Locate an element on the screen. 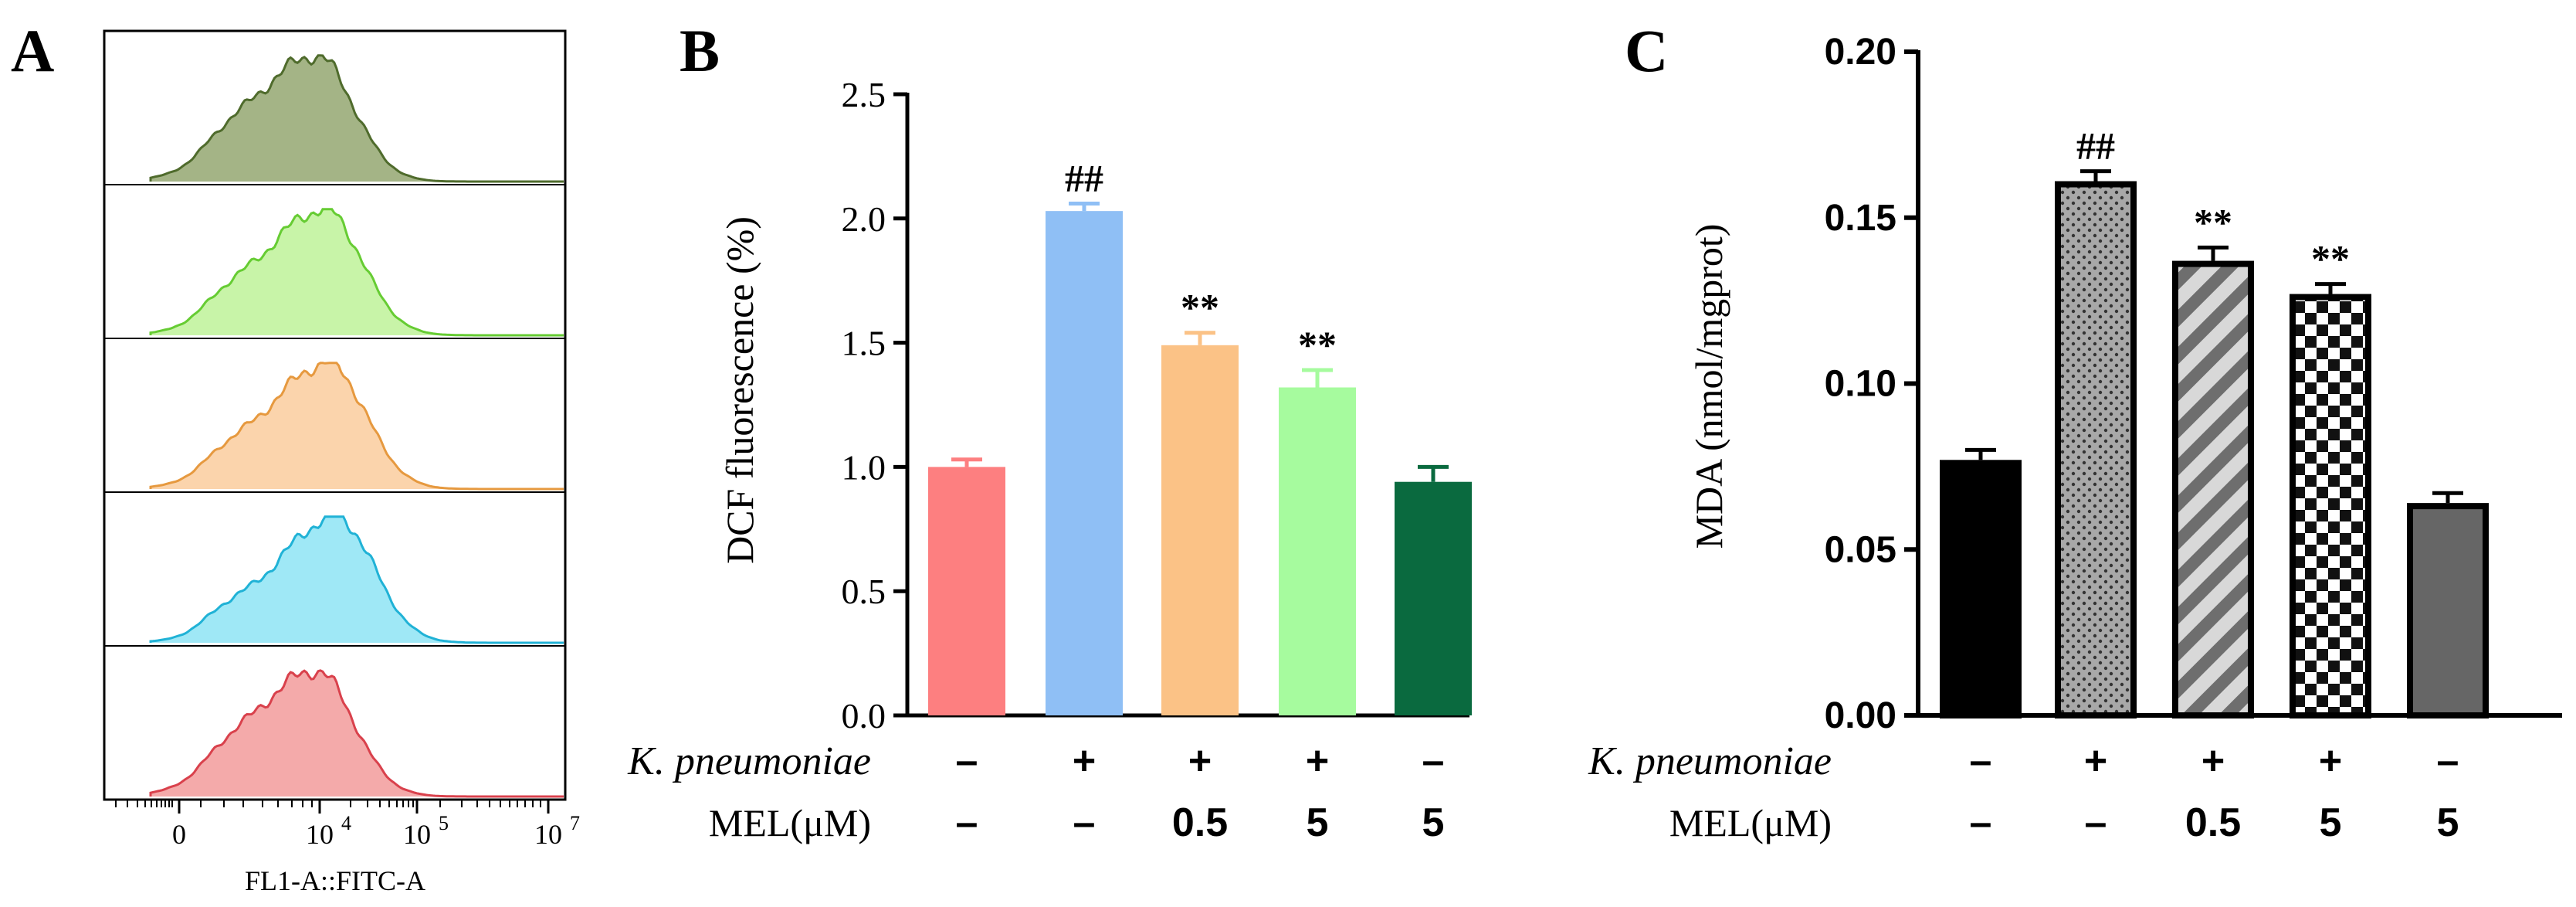  y-tick-label: 2.5 is located at coordinates (864, 94).